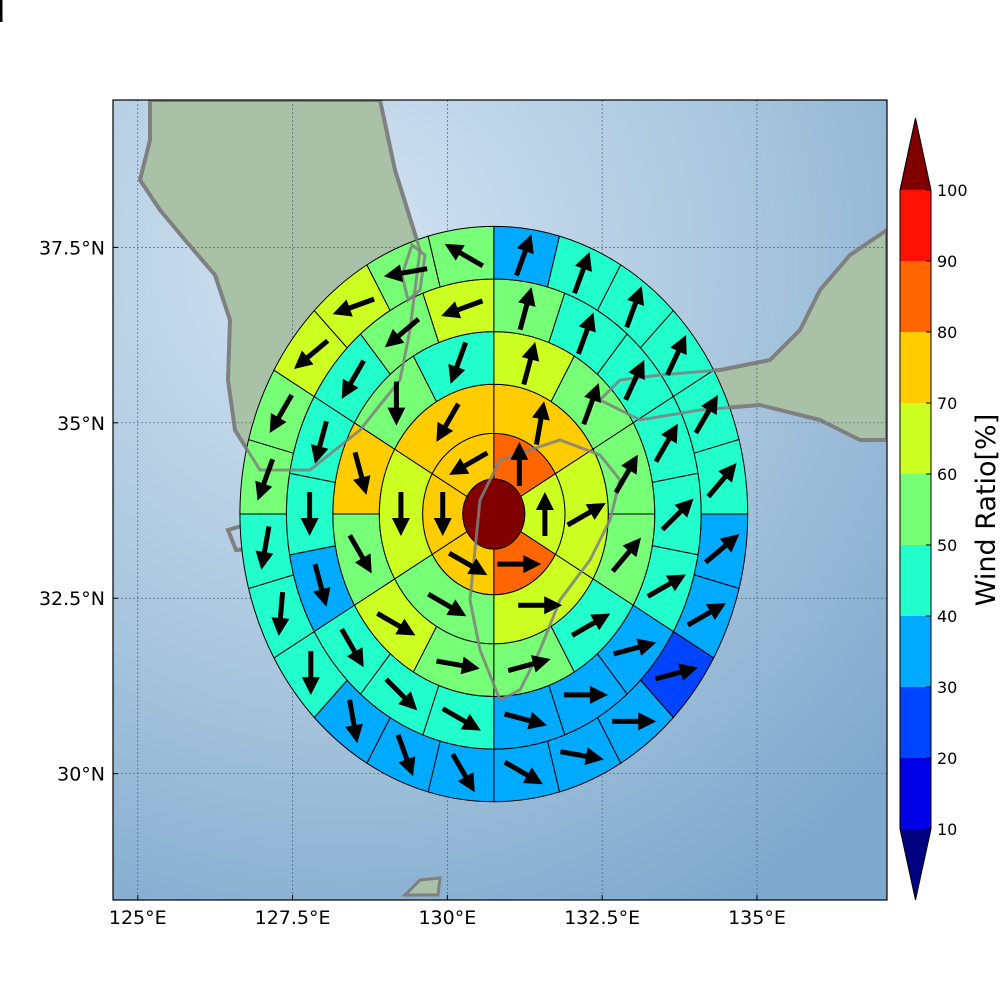 Image resolution: width=1000 pixels, height=1000 pixels. What do you see at coordinates (585, 694) in the screenshot?
I see `wind-arrow-r4-s8` at bounding box center [585, 694].